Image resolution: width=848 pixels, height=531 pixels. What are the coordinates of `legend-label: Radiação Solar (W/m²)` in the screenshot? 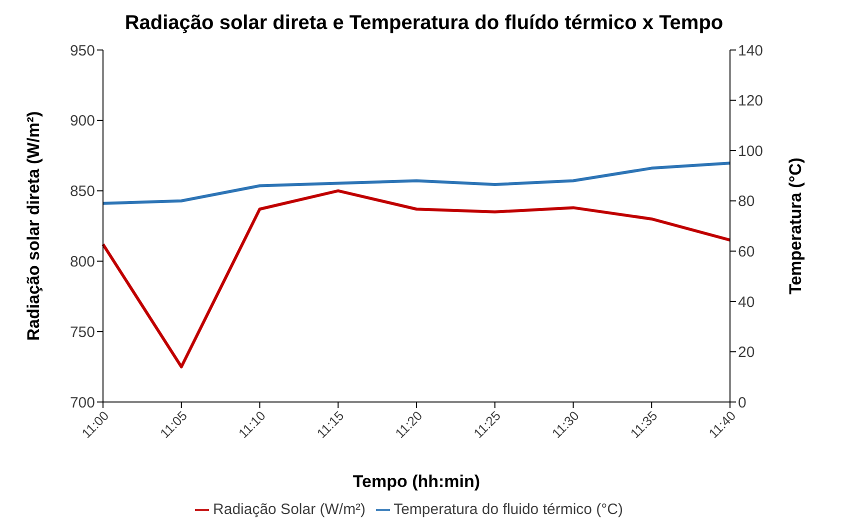 It's located at (289, 509).